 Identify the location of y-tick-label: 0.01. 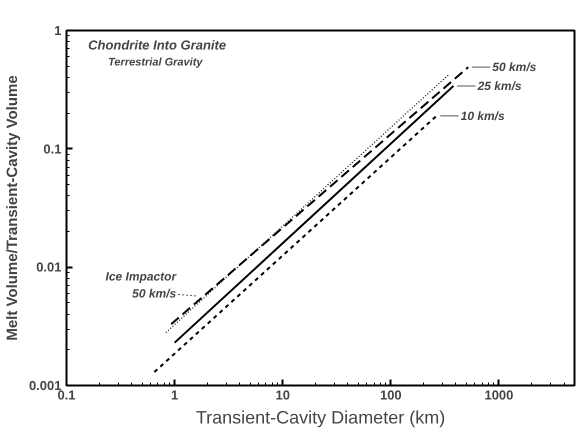
(49, 267).